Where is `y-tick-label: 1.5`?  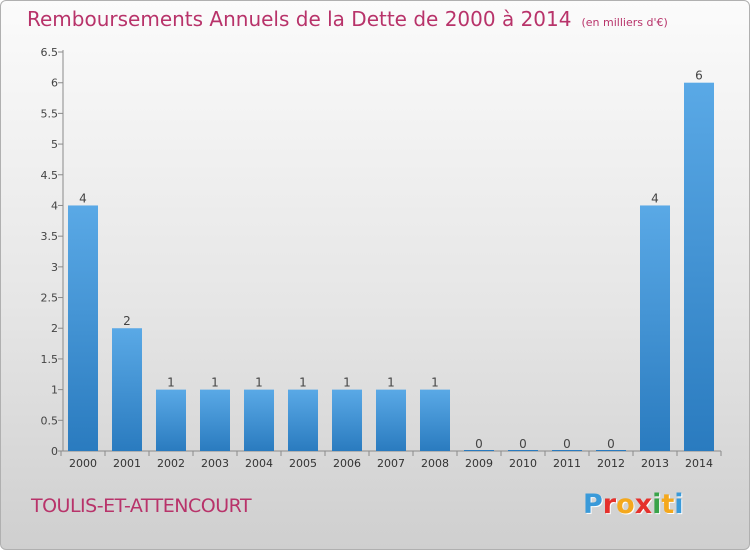
y-tick-label: 1.5 is located at coordinates (50, 359).